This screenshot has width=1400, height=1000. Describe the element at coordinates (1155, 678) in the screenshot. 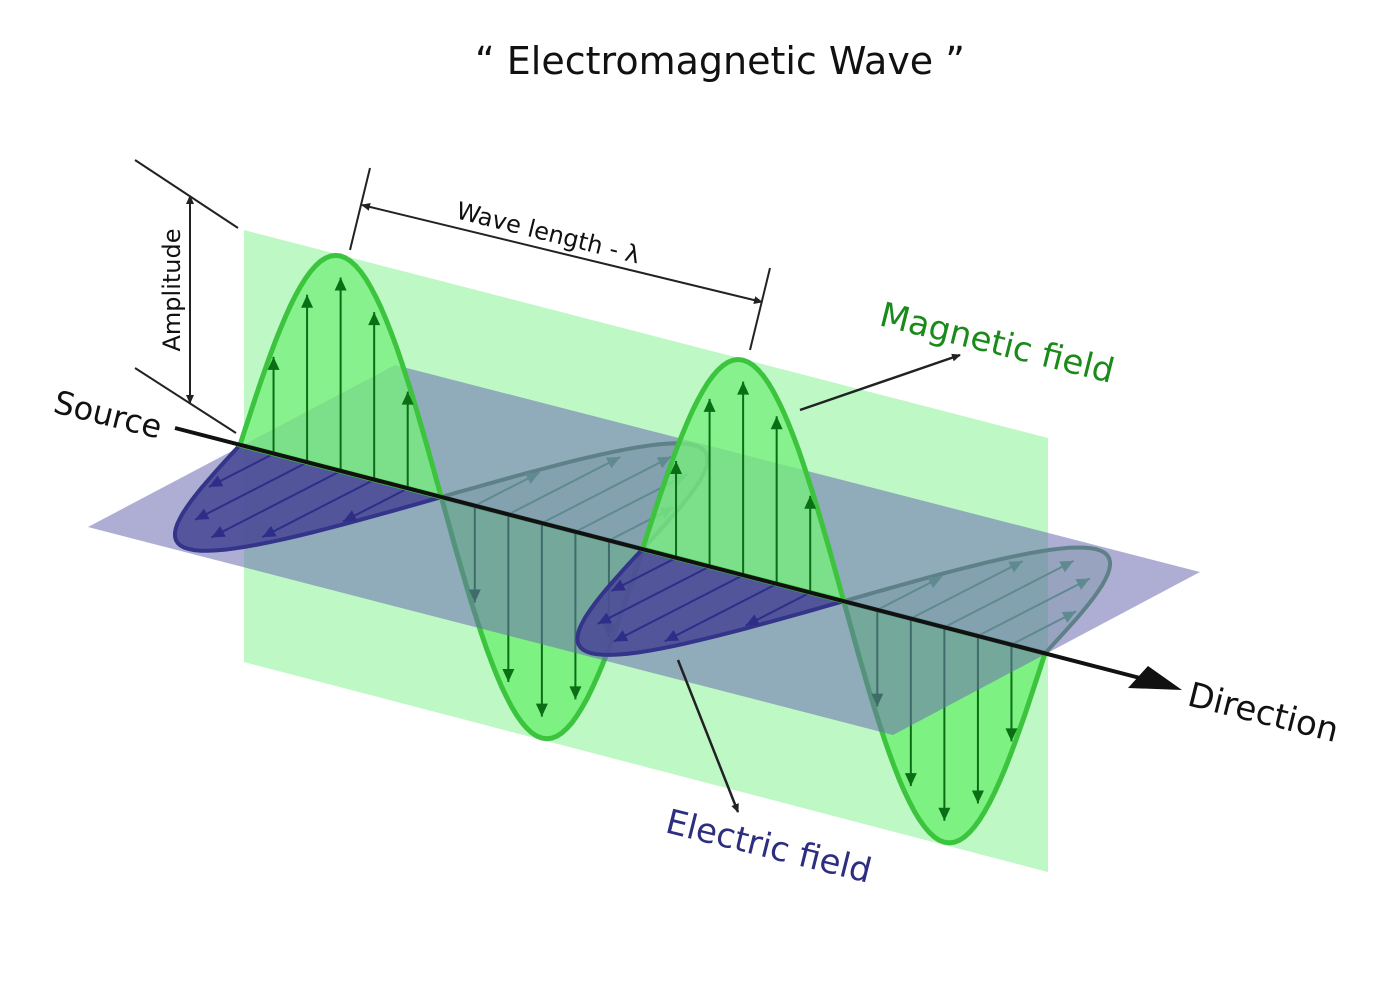

I see `direction-arrowhead` at that location.